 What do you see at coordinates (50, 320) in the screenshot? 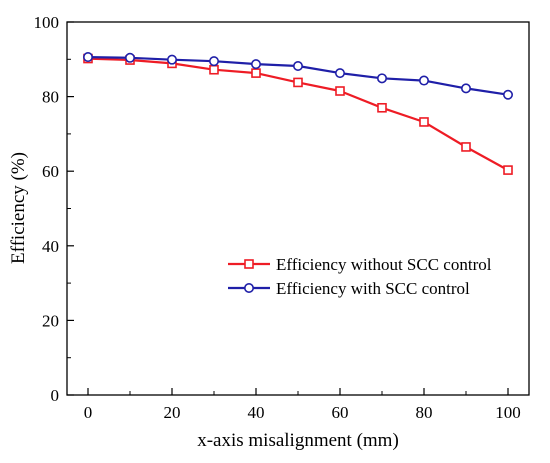
I see `y-tick-label: 20` at bounding box center [50, 320].